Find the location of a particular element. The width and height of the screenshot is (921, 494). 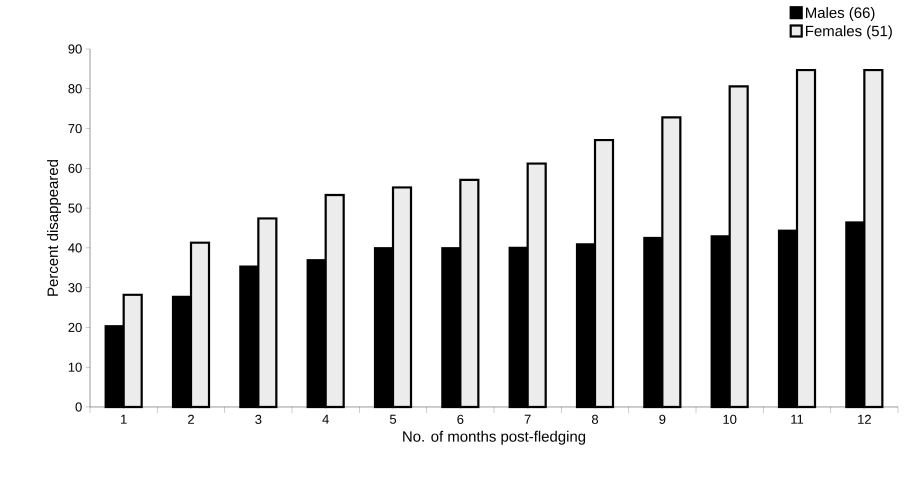

y-tick-label: 40 is located at coordinates (75, 247).